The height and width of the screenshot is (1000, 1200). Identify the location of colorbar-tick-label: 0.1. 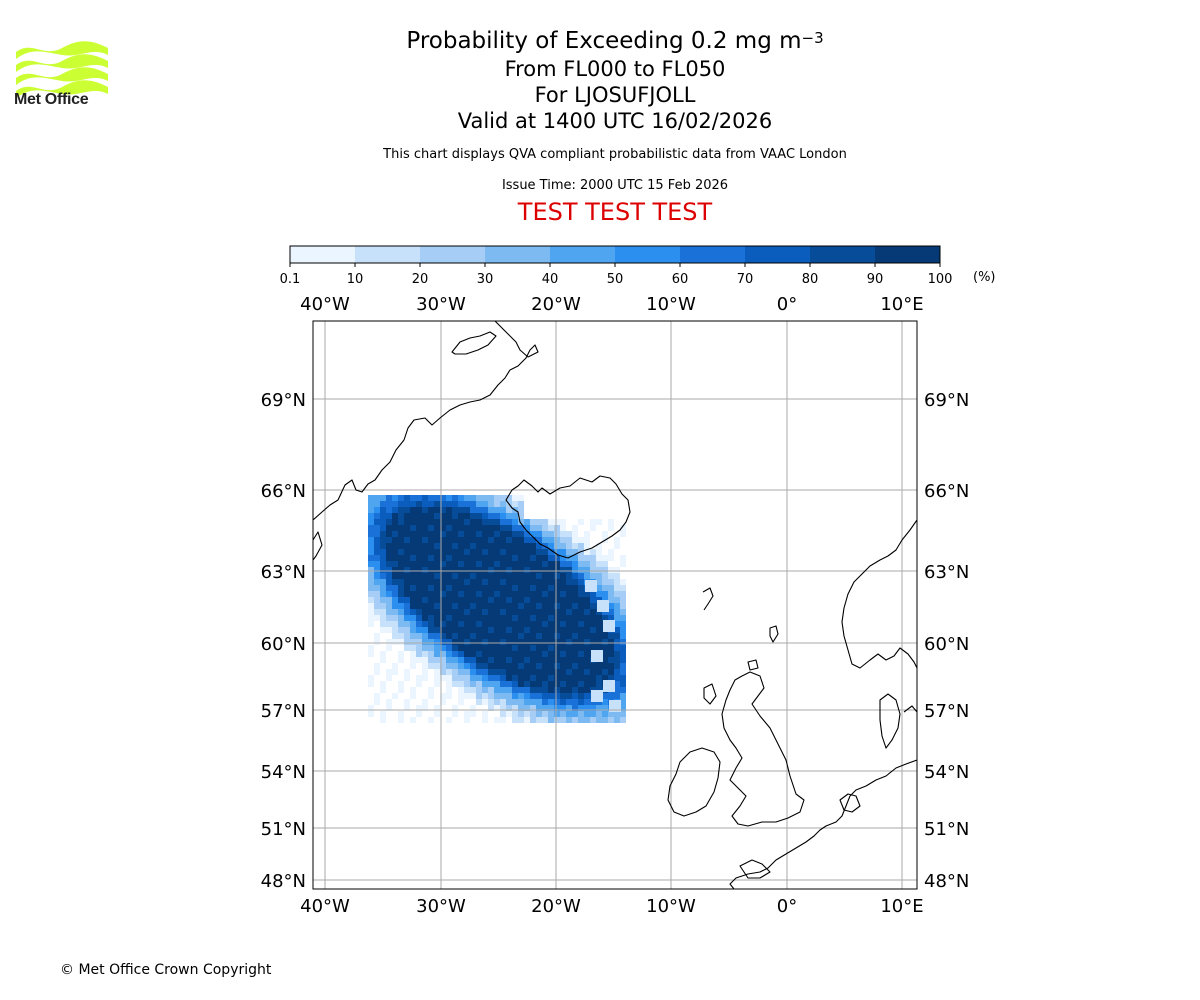
(290, 279).